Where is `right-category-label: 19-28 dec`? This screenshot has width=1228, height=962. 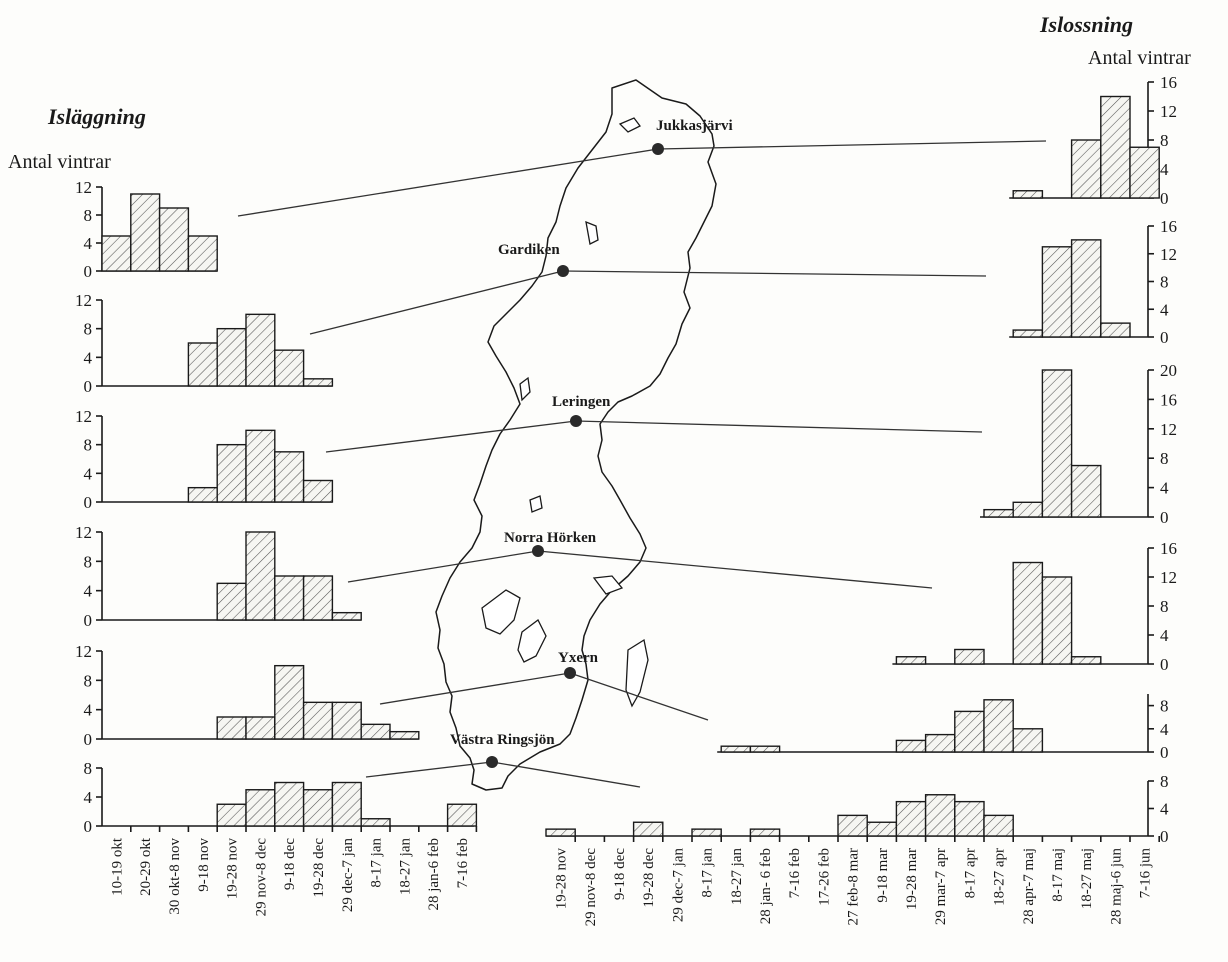
right-category-label: 19-28 dec is located at coordinates (649, 878).